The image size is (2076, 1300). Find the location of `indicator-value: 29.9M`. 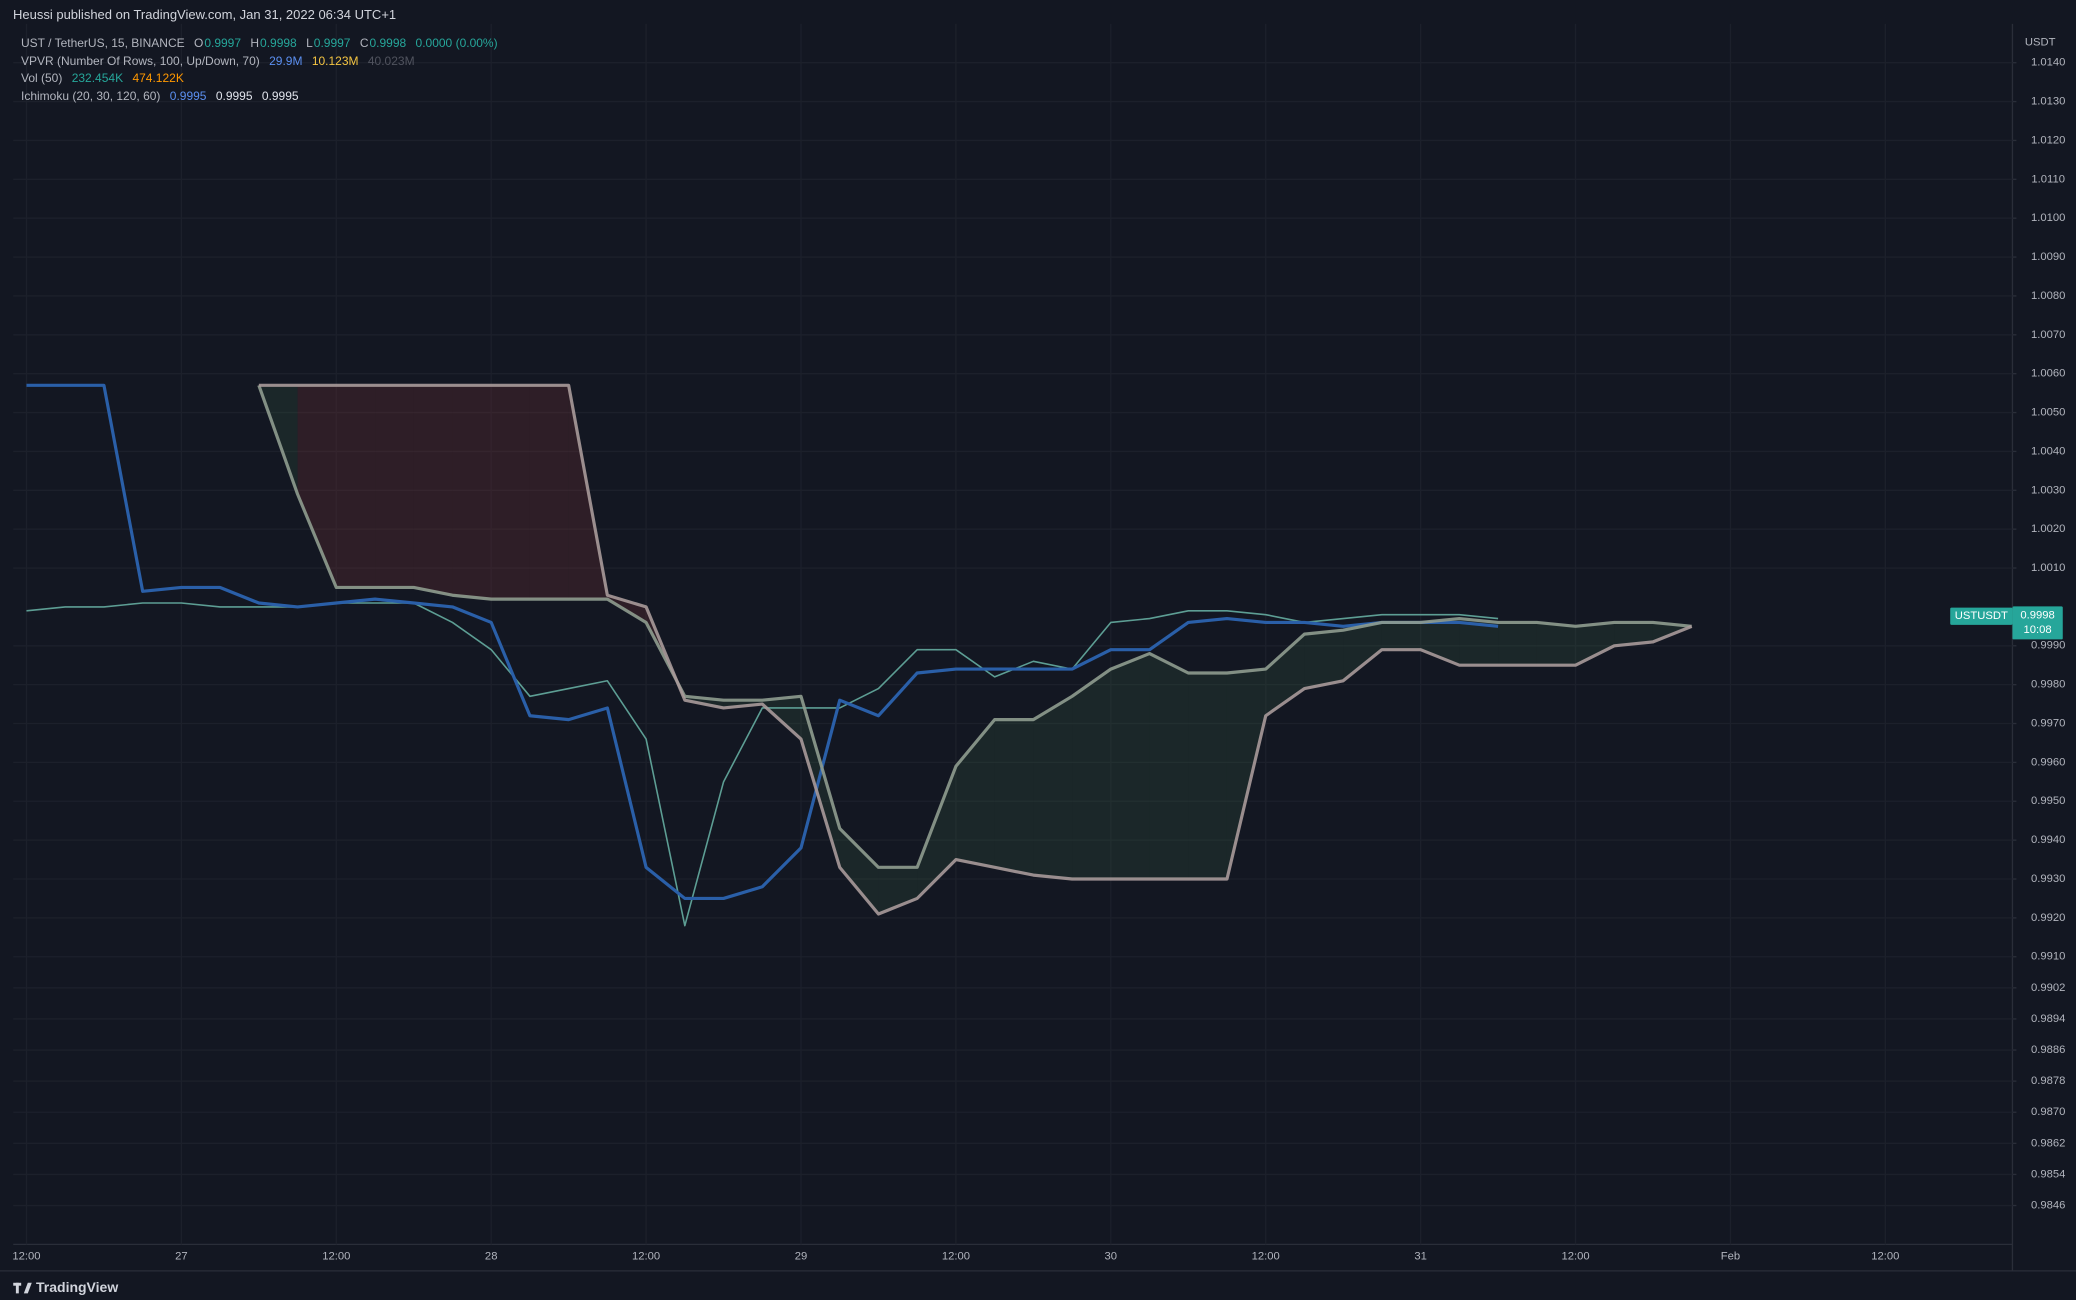

indicator-value: 29.9M is located at coordinates (286, 60).